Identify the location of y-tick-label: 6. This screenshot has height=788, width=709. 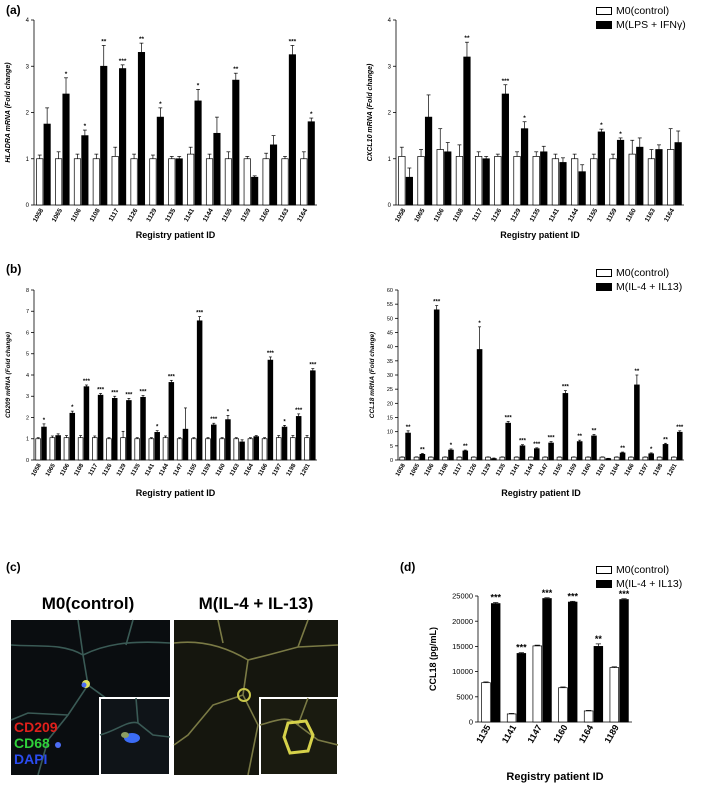
(27, 333).